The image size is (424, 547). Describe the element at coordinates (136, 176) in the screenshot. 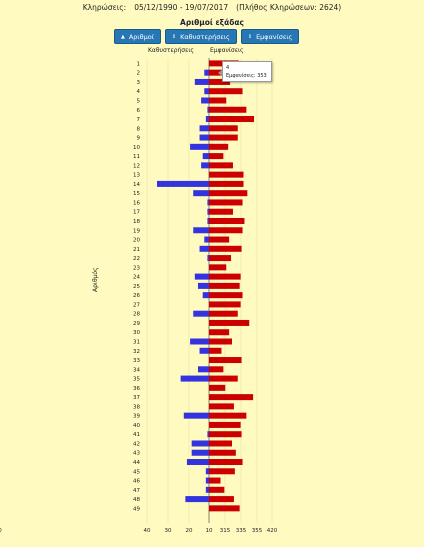

I see `category-label: 13` at that location.